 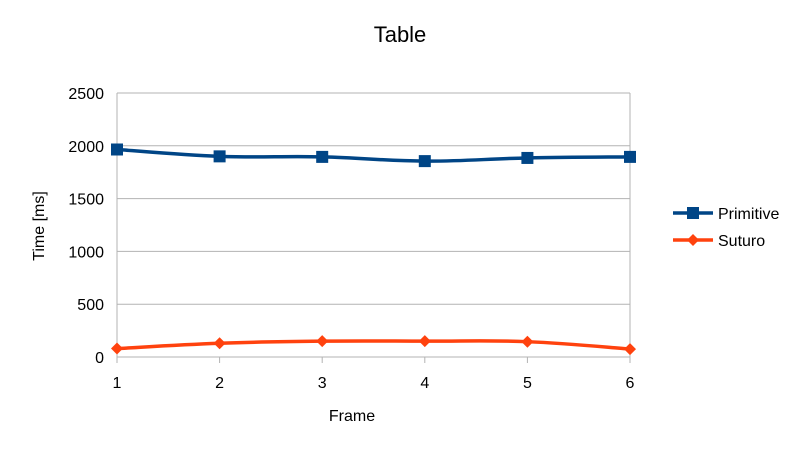 What do you see at coordinates (693, 213) in the screenshot?
I see `legend-marker-primitive` at bounding box center [693, 213].